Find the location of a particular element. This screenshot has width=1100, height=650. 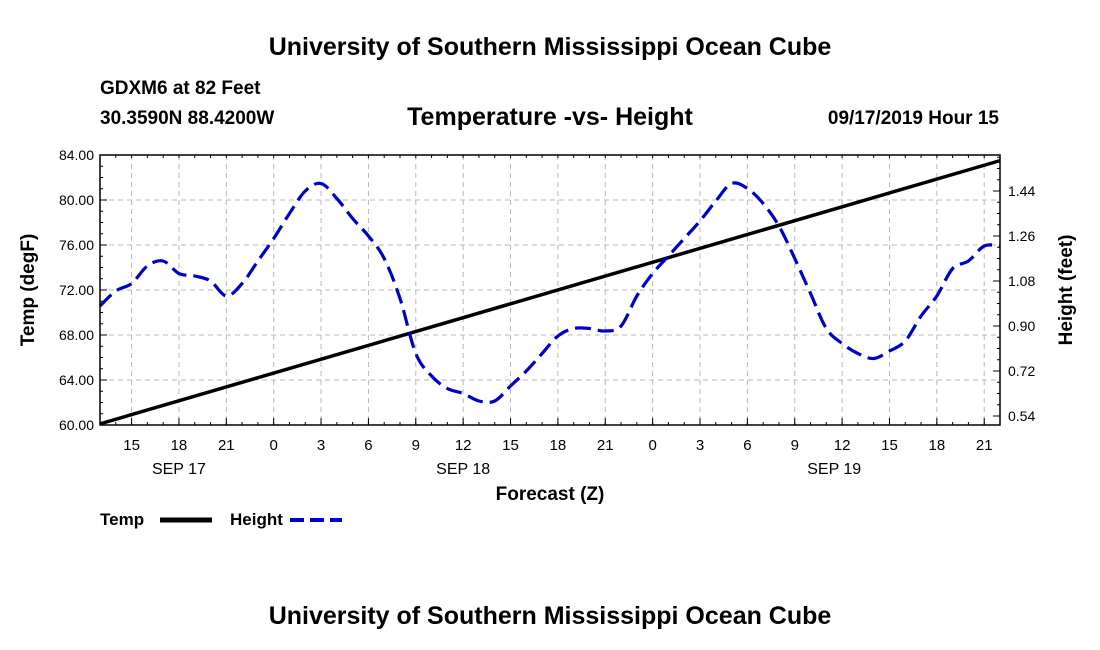

y-axis-label: Temp (degF) is located at coordinates (28, 290).